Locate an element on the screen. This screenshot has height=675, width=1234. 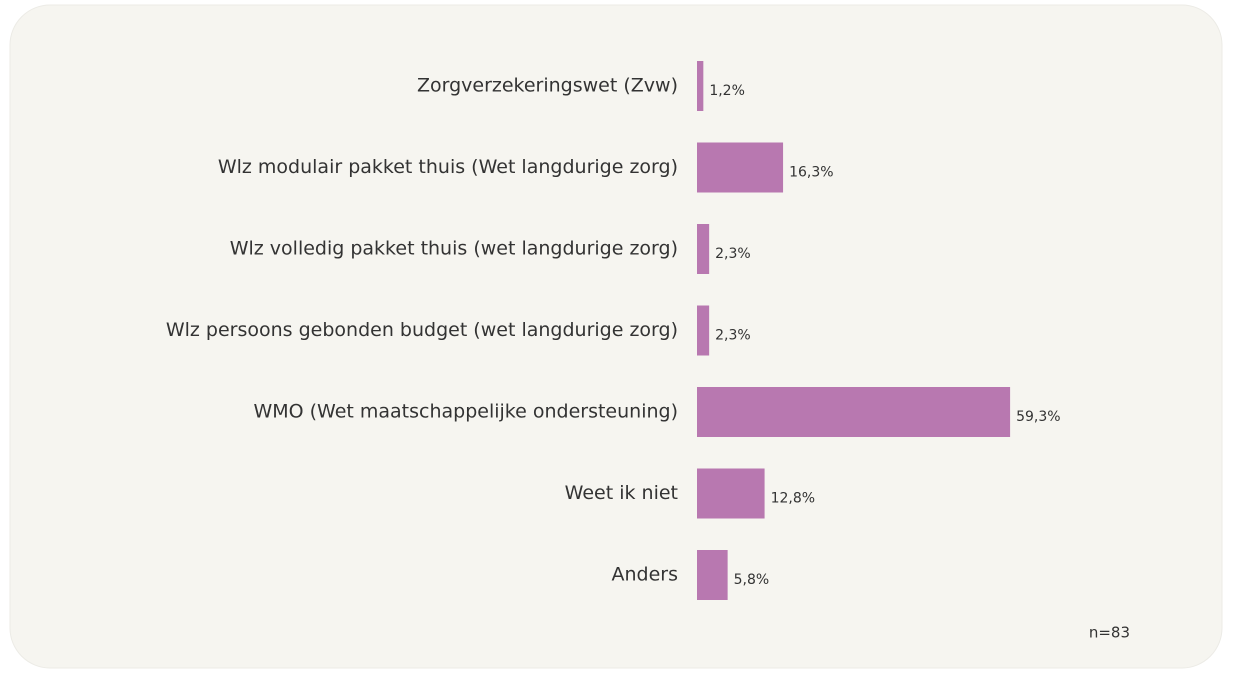
value-label: 16,3% is located at coordinates (811, 173).